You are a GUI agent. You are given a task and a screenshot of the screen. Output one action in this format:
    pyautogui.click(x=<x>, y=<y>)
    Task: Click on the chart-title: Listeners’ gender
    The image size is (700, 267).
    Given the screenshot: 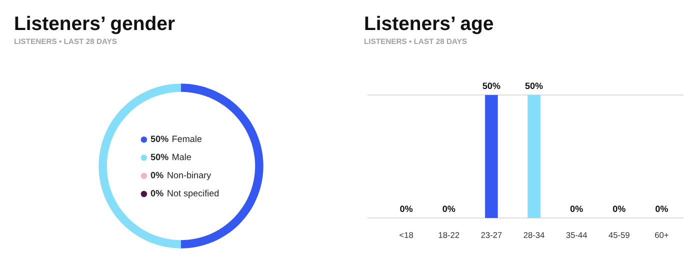 What is the action you would take?
    pyautogui.click(x=95, y=25)
    